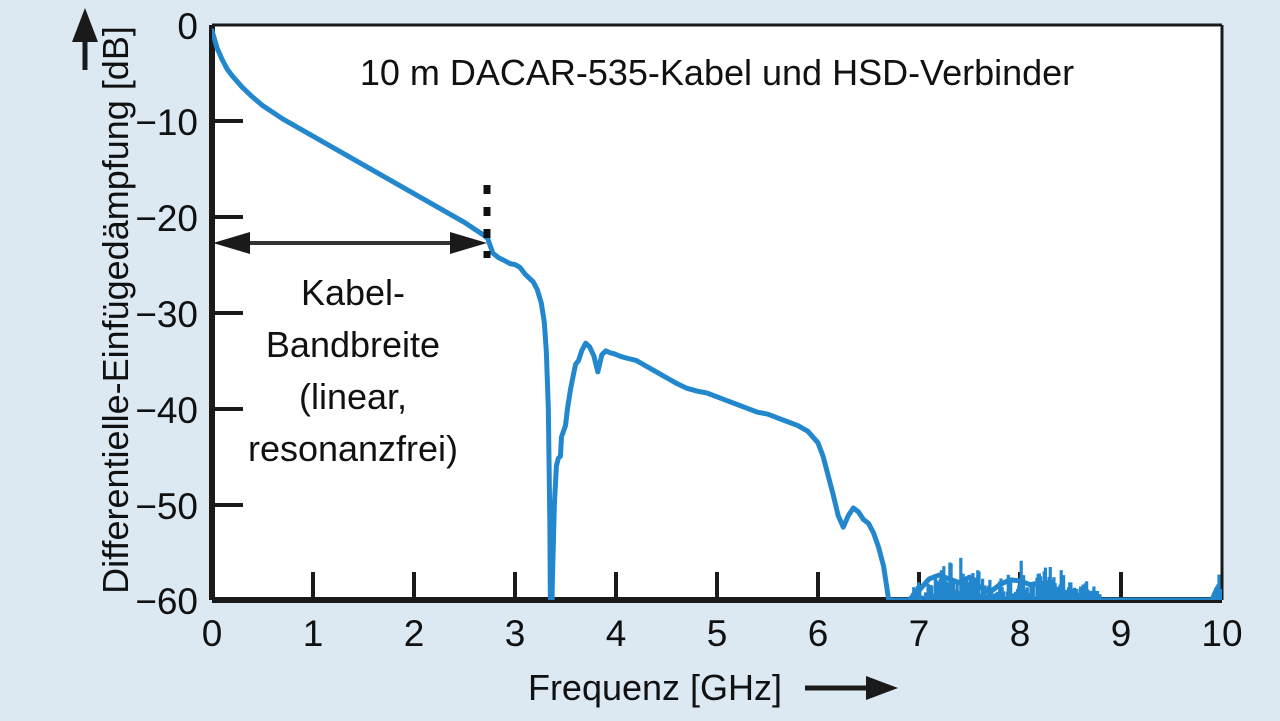 The image size is (1280, 721). Describe the element at coordinates (1066, 578) in the screenshot. I see `noise-floor-band` at that location.